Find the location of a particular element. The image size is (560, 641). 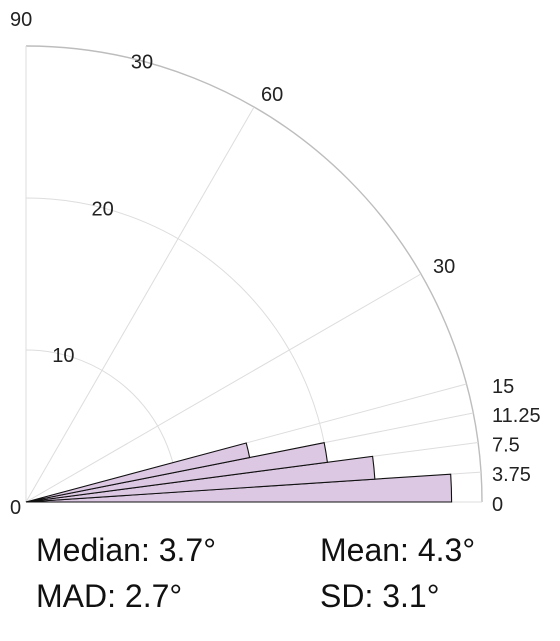

radial-tick-label: 10 is located at coordinates (63, 356).